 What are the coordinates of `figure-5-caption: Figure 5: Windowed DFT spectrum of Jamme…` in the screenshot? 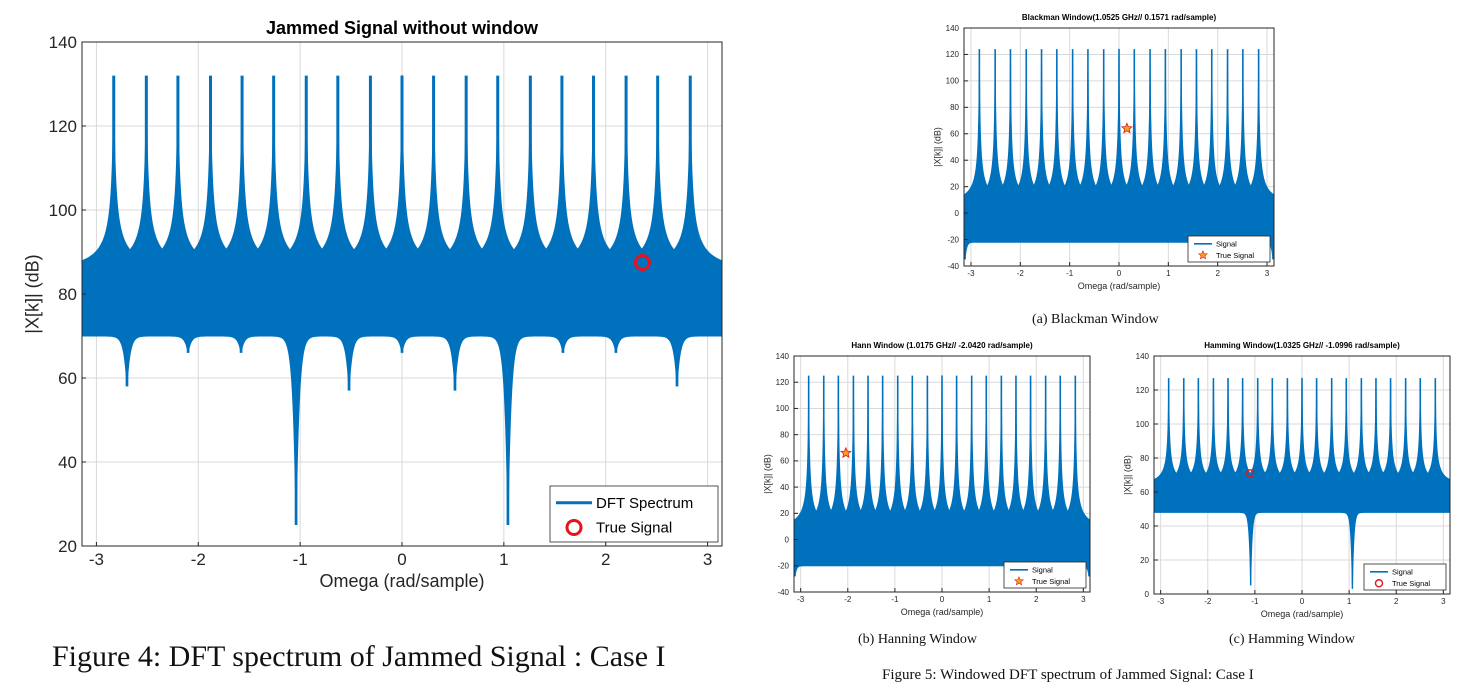 It's located at (1068, 675).